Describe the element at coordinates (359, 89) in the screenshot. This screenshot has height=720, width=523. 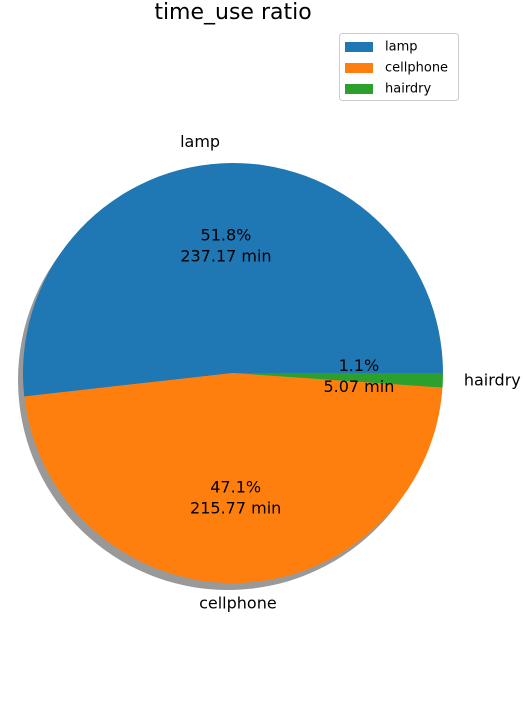
I see `legend-swatch-hairdry` at that location.